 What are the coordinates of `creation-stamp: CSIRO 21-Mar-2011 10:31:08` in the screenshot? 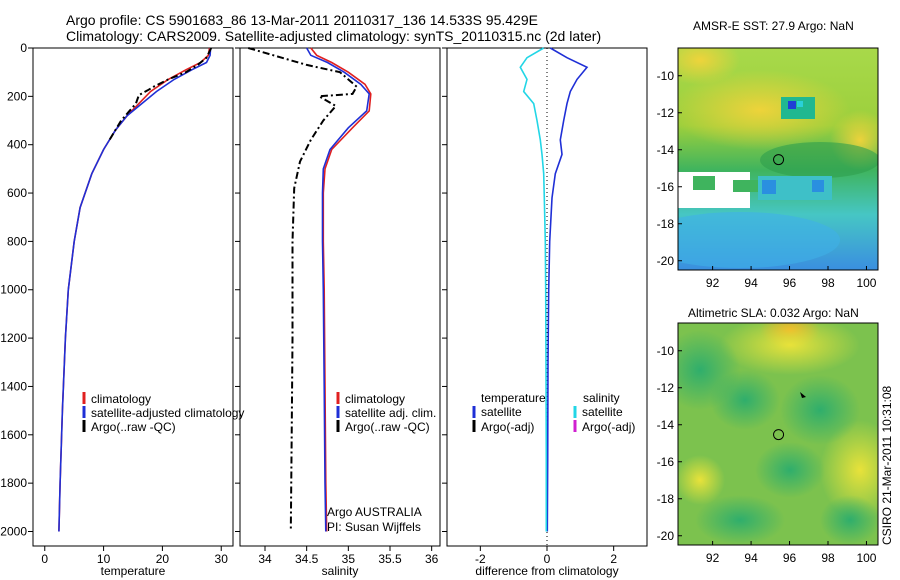 It's located at (887, 465).